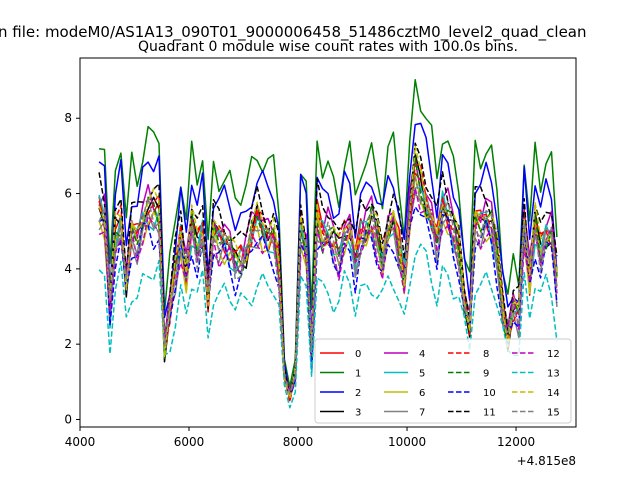 This screenshot has width=640, height=480. I want to click on legend-label-3: 3, so click(358, 413).